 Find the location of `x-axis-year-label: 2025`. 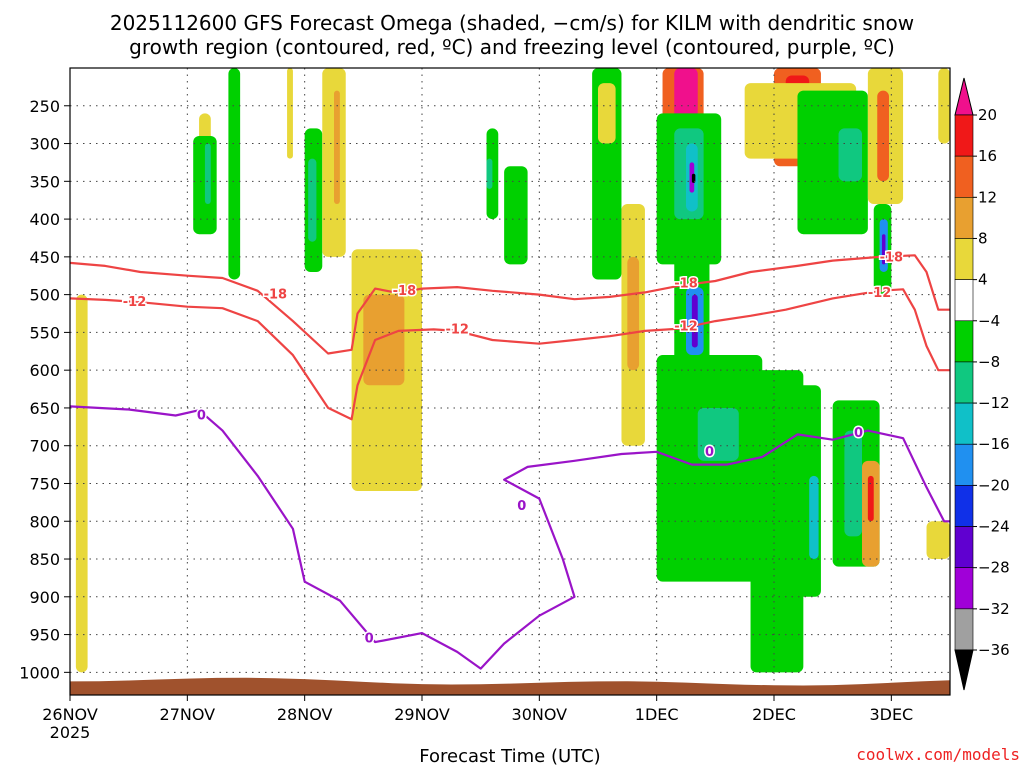

x-axis-year-label: 2025 is located at coordinates (70, 732).